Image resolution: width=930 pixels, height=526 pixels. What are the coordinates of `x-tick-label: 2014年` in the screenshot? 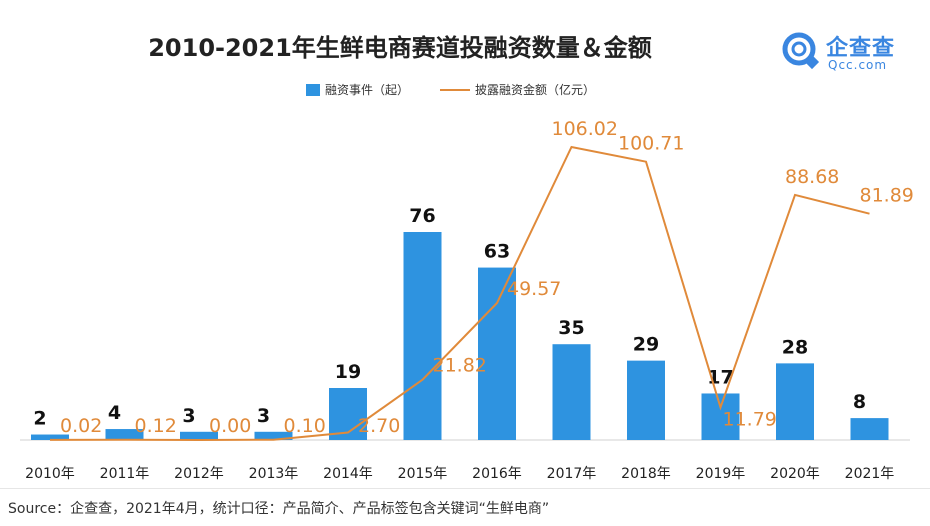 It's located at (348, 474).